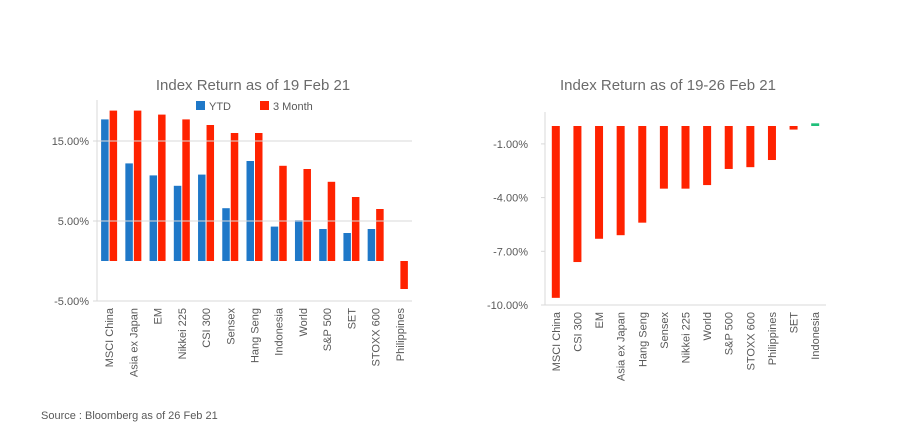  I want to click on left-x-tick-label: STOXX 600, so click(377, 337).